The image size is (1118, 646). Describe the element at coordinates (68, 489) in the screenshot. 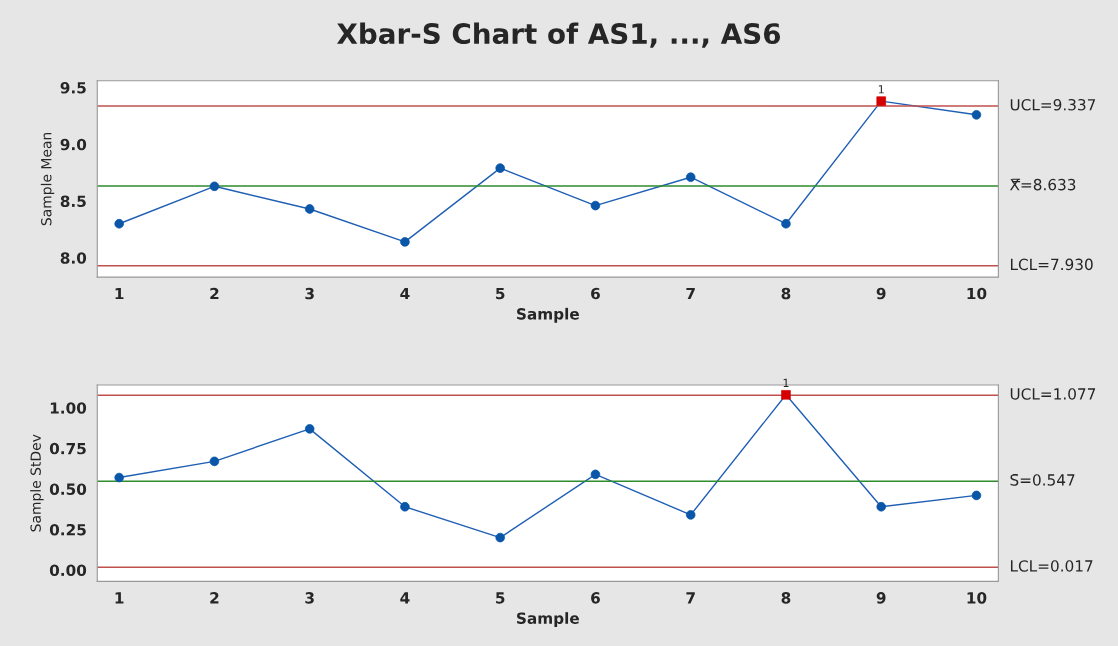

I see `y-tick-label: 0.50` at that location.